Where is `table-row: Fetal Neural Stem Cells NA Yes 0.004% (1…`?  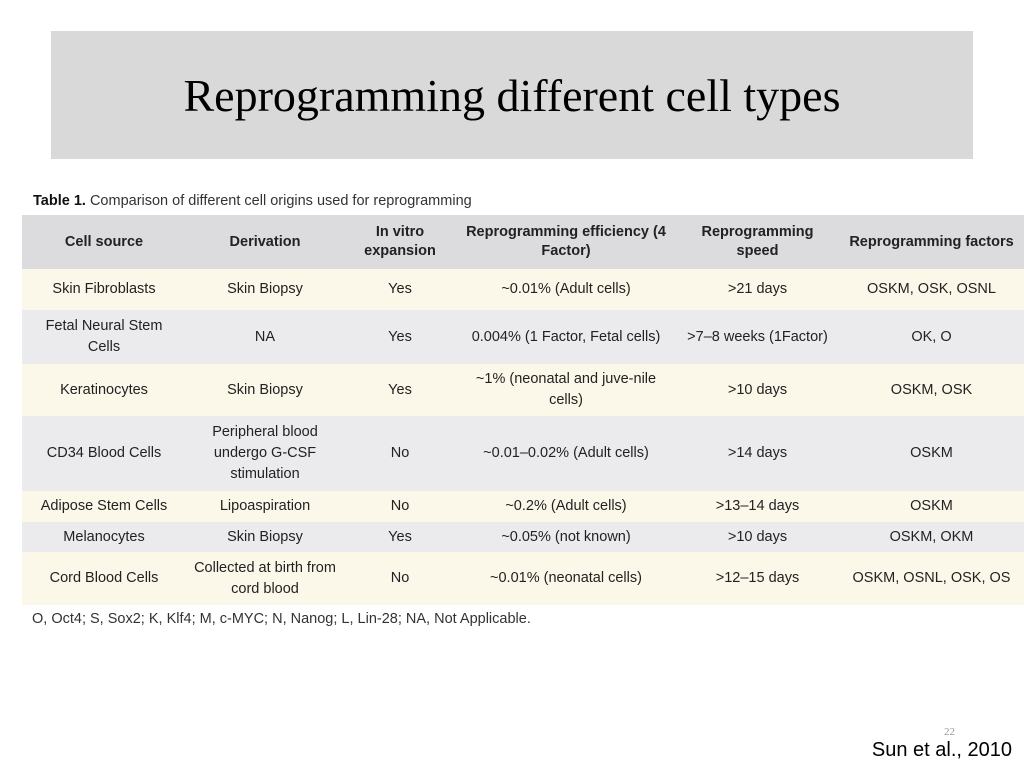
table-row: Fetal Neural Stem Cells NA Yes 0.004% (1… is located at coordinates (523, 337).